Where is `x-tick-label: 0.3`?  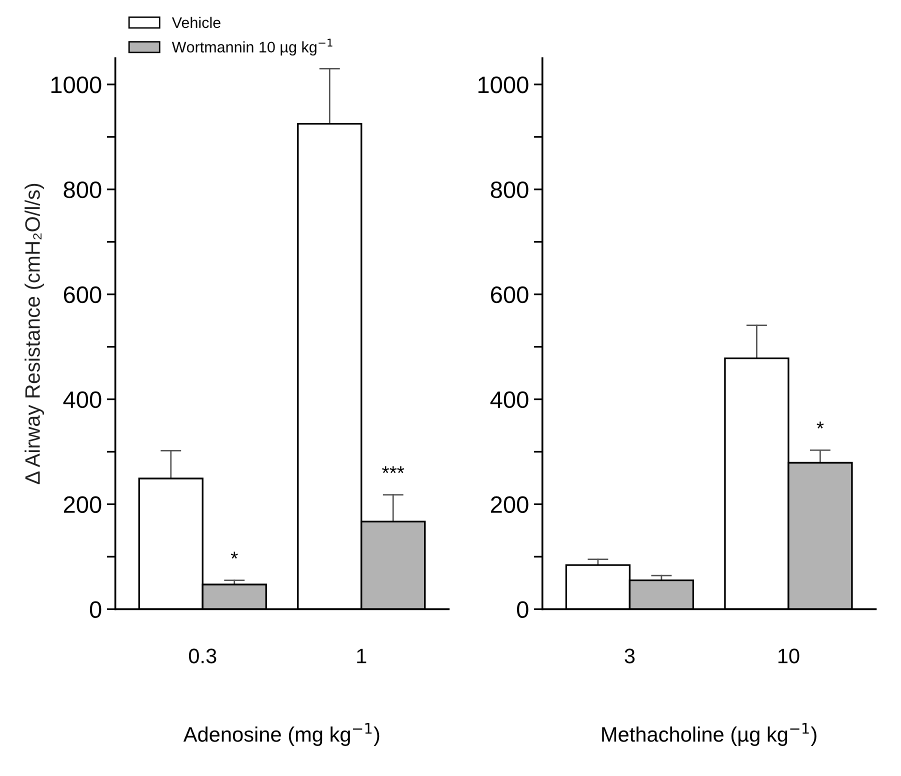 x-tick-label: 0.3 is located at coordinates (202, 656).